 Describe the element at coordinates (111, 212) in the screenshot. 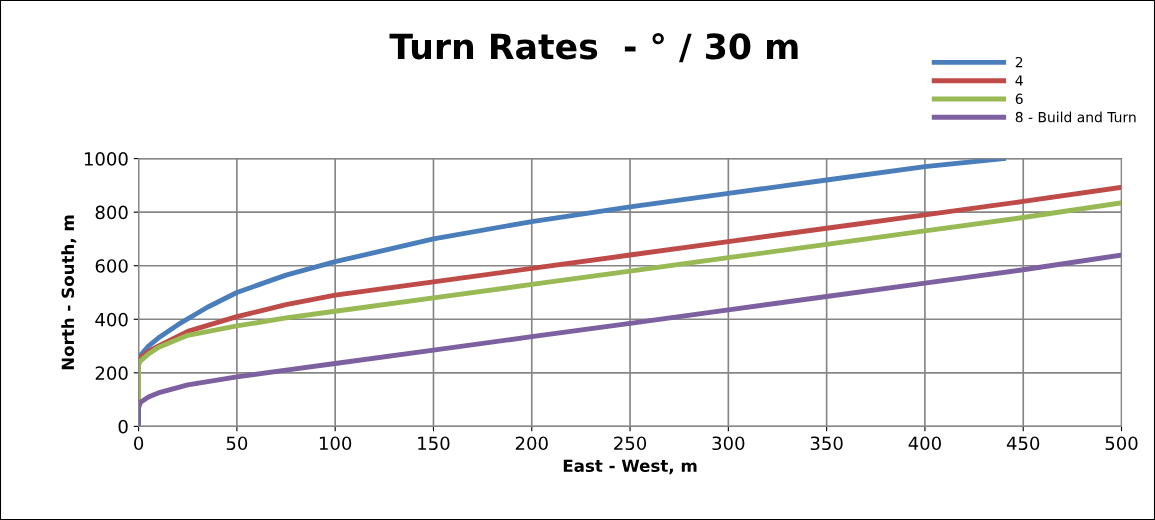

I see `y-tick-label: 800` at that location.